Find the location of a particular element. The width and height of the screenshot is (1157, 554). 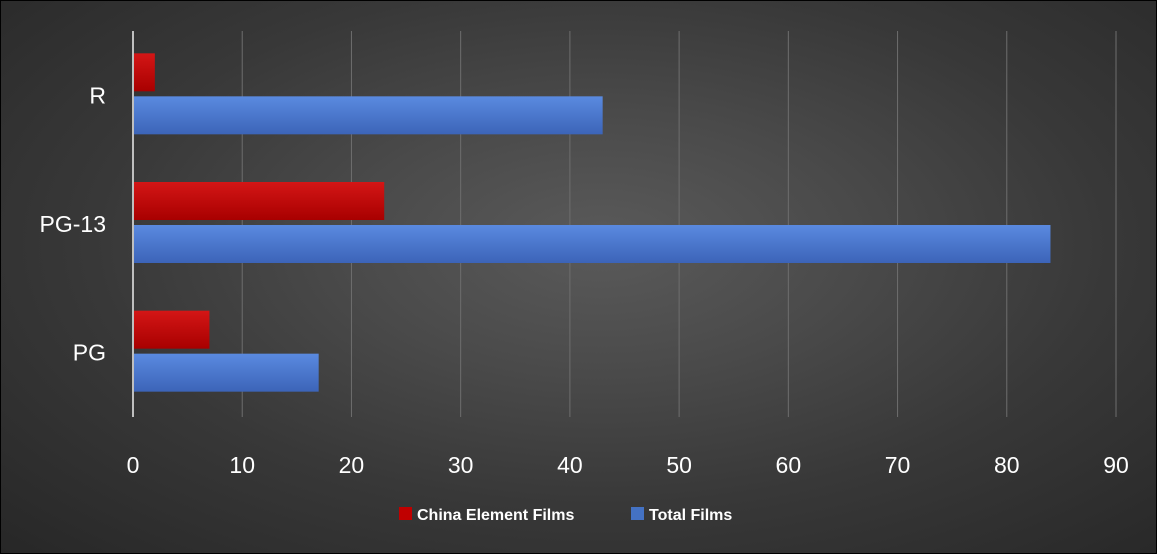

legend: China Element Films Total Films is located at coordinates (565, 515).